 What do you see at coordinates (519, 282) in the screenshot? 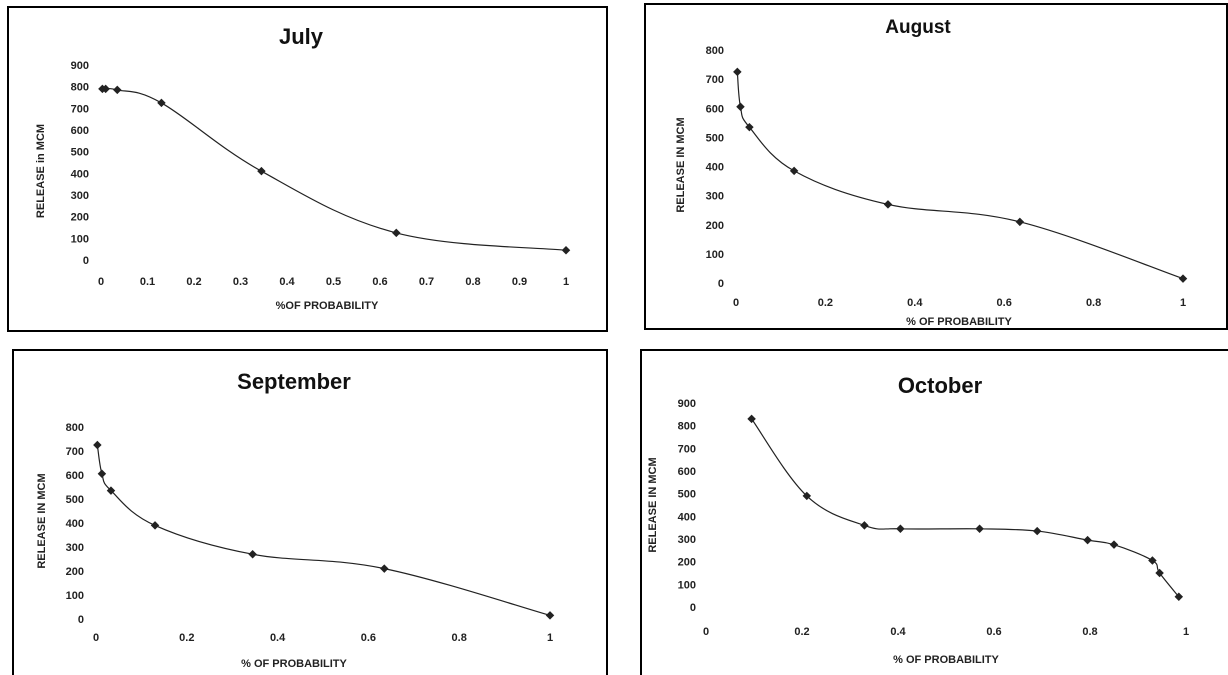
I see `x-tick-label: 0.9` at bounding box center [519, 282].